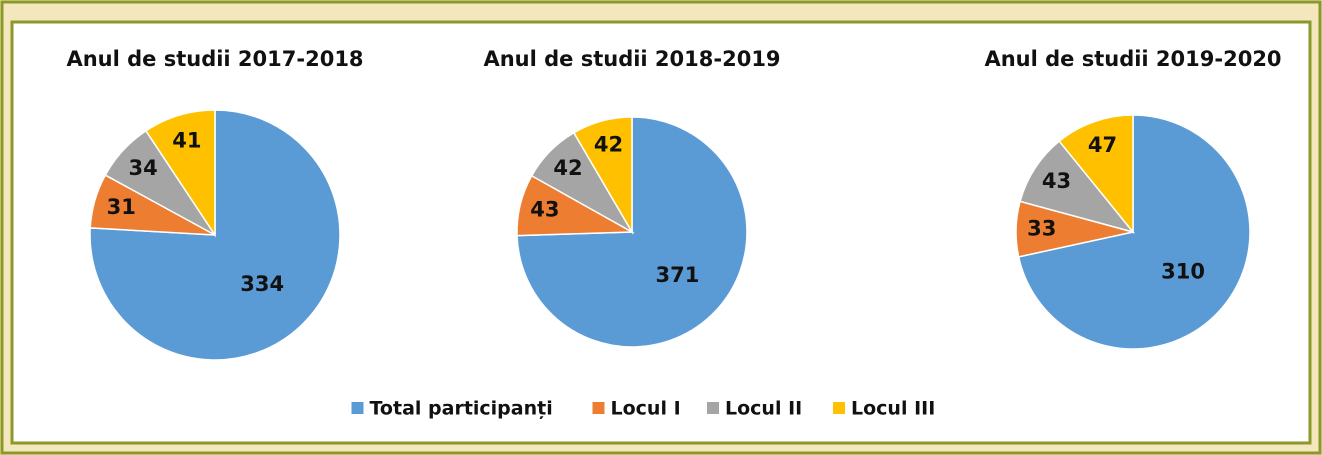  I want to click on chart-title: Anul de studii 2019-2020, so click(1132, 59).